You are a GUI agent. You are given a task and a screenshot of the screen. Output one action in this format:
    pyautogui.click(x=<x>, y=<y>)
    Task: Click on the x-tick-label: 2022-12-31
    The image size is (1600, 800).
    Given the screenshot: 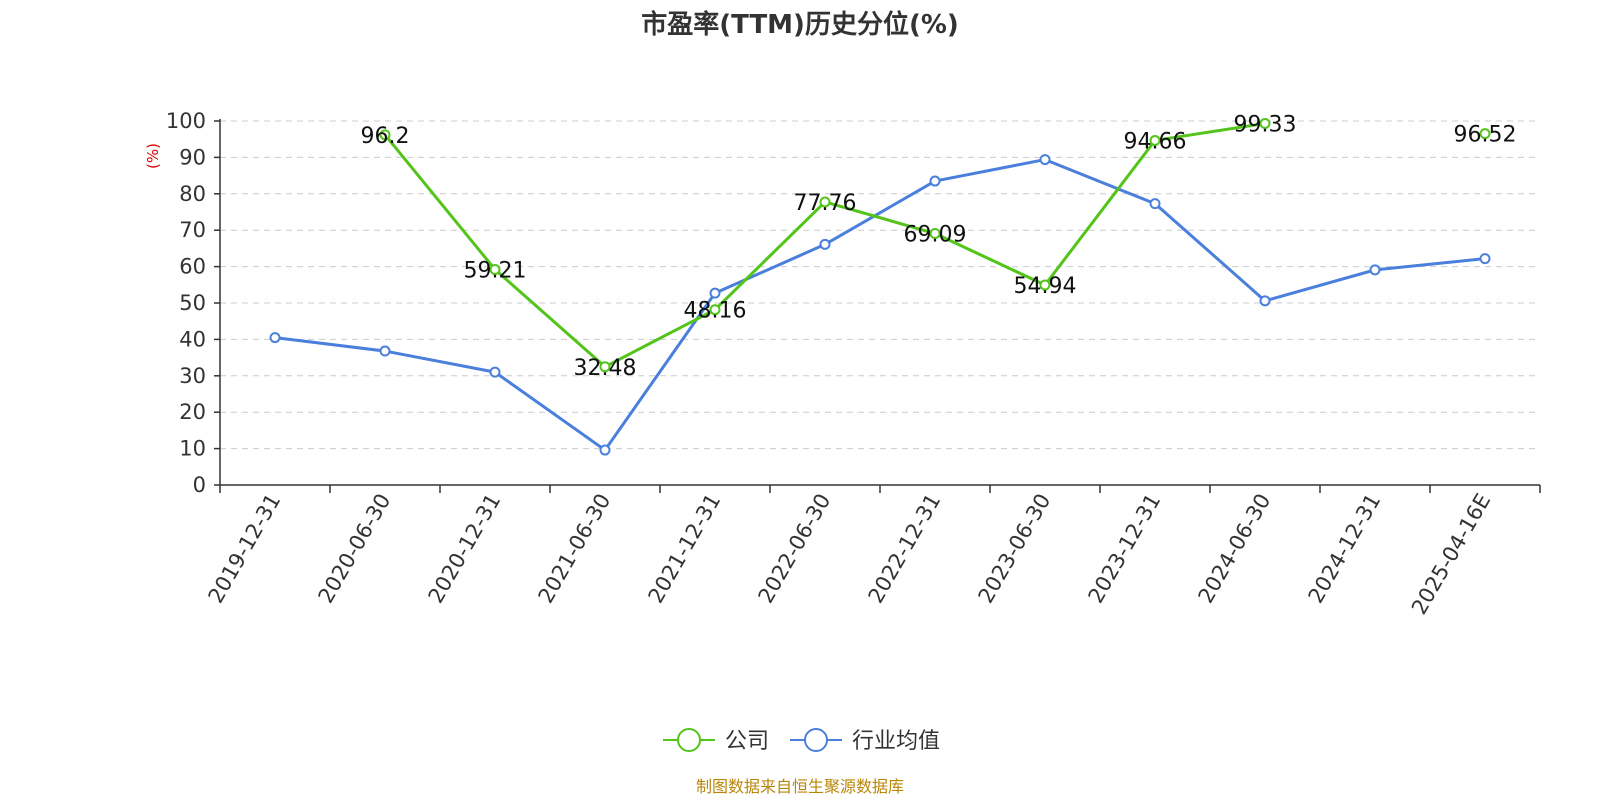 What is the action you would take?
    pyautogui.click(x=905, y=549)
    